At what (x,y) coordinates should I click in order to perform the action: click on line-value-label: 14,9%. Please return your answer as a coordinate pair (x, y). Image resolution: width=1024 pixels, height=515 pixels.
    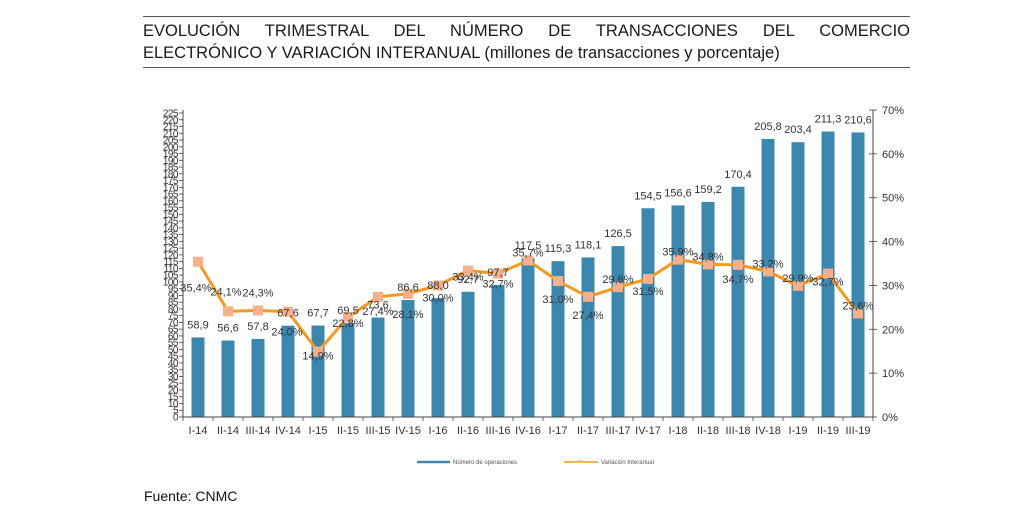
    Looking at the image, I should click on (317, 357).